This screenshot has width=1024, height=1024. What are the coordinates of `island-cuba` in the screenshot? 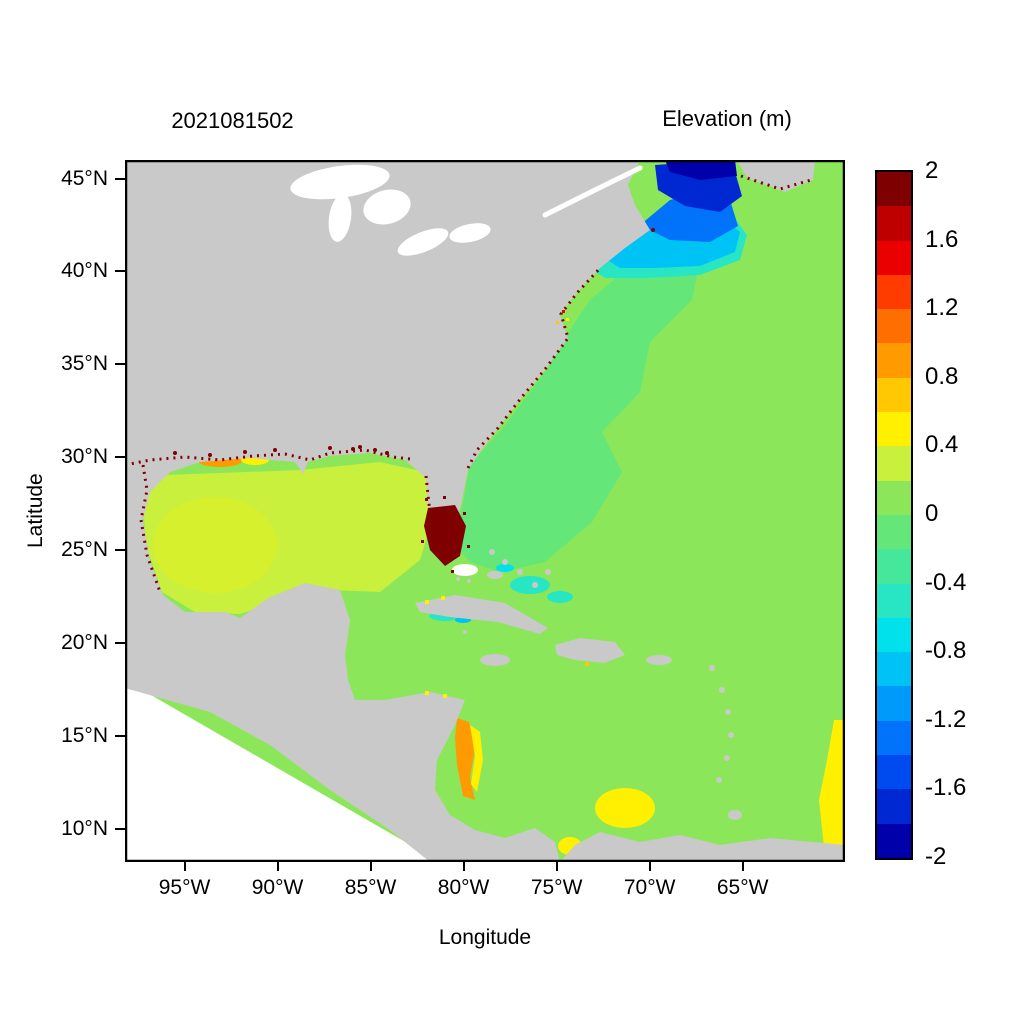 It's located at (481, 614).